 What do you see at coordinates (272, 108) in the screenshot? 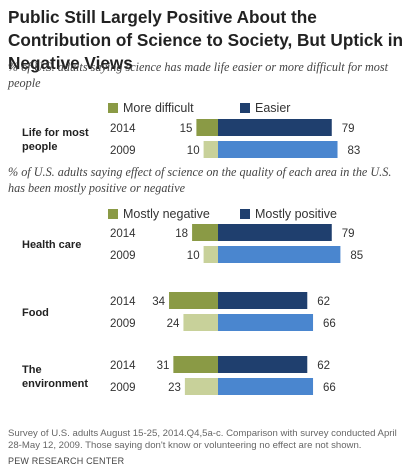
I see `legend-label-positive: Easier` at bounding box center [272, 108].